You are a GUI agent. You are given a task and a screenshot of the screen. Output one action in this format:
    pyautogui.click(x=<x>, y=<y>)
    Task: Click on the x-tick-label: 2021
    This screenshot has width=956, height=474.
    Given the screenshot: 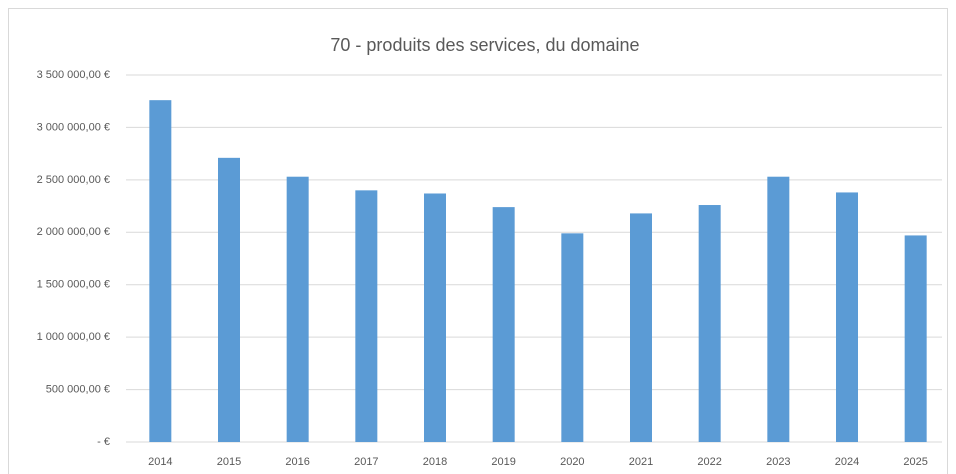 What is the action you would take?
    pyautogui.click(x=641, y=462)
    